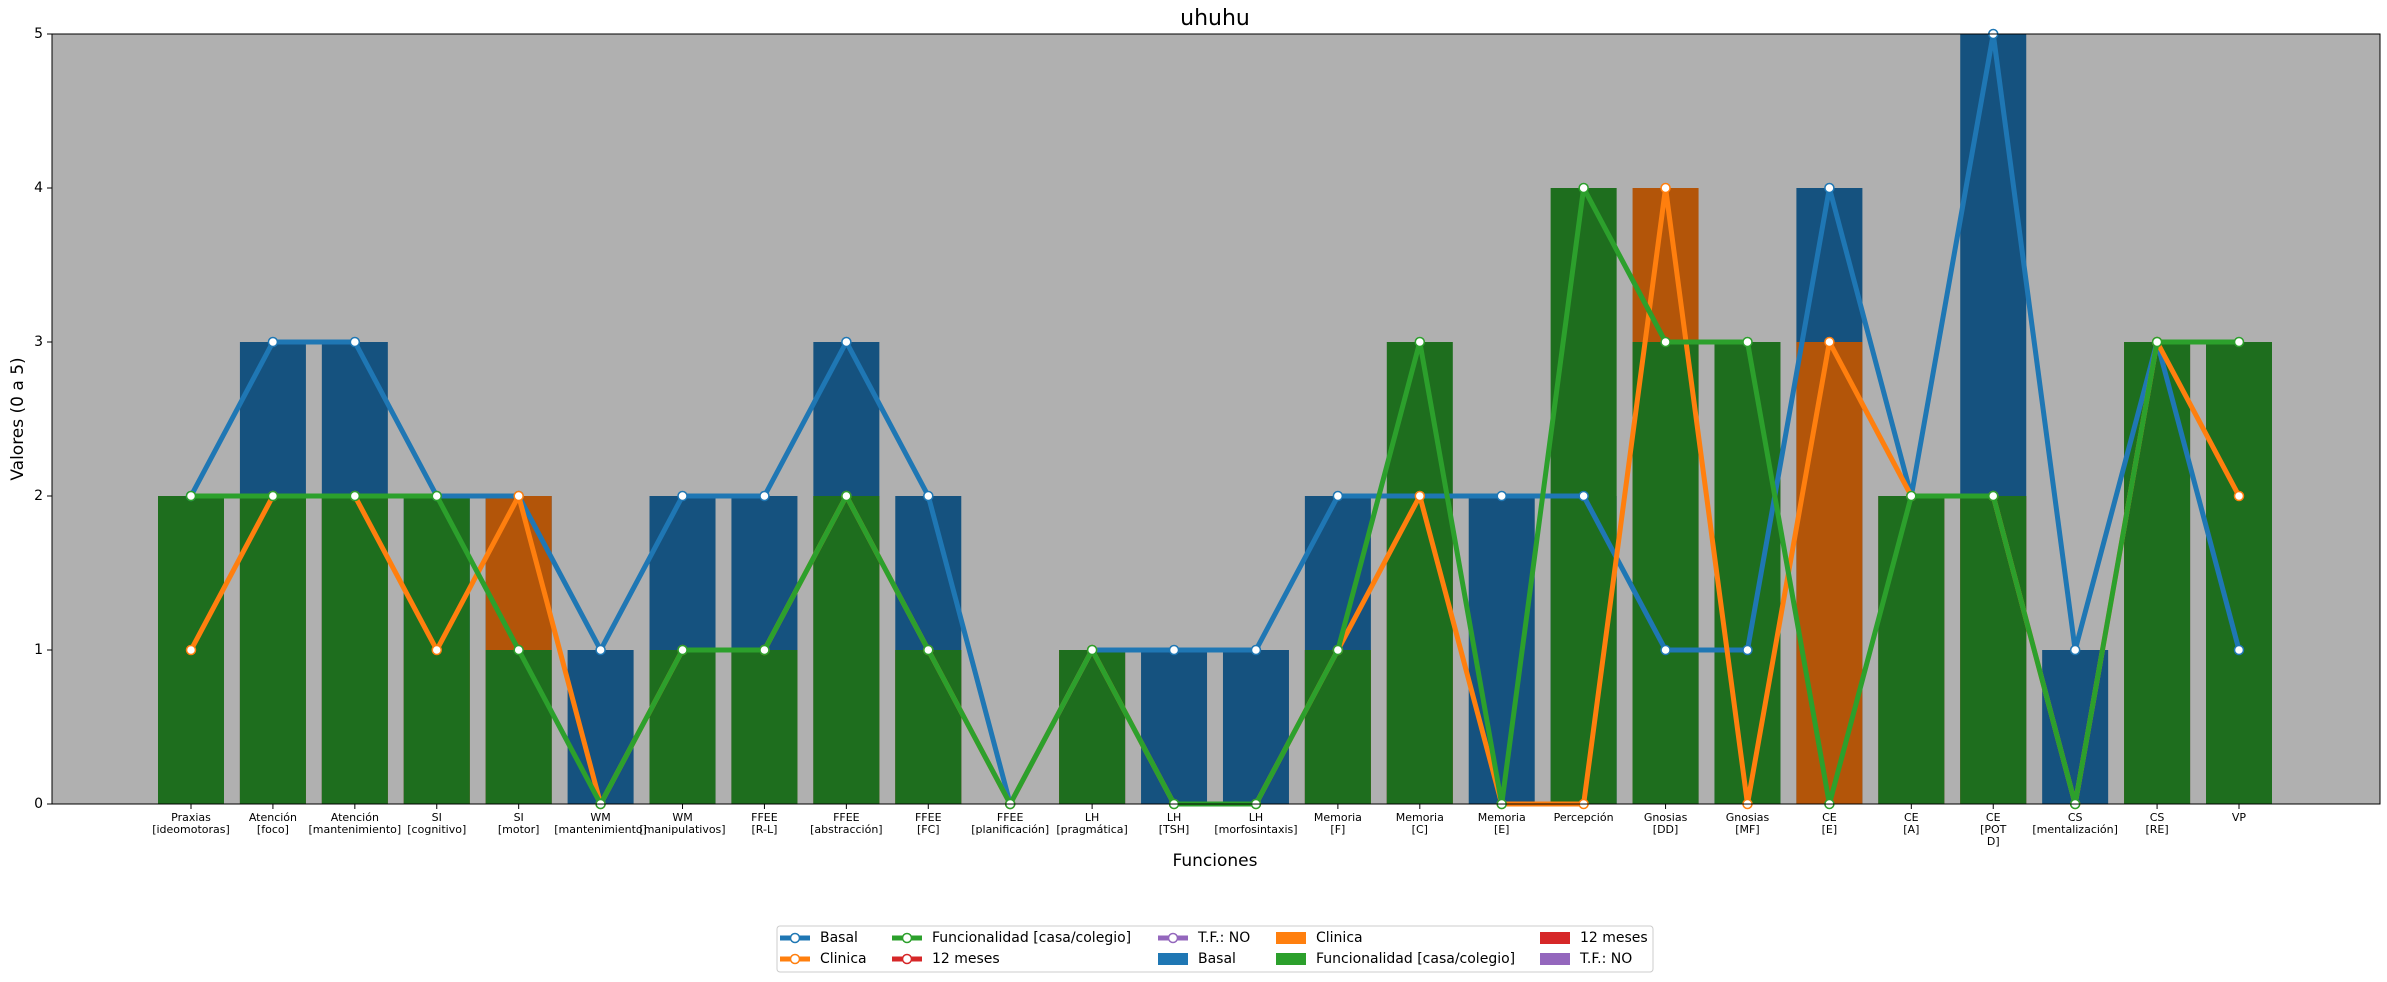 Image resolution: width=2387 pixels, height=982 pixels. I want to click on x-tick-label: VP, so click(2239, 817).